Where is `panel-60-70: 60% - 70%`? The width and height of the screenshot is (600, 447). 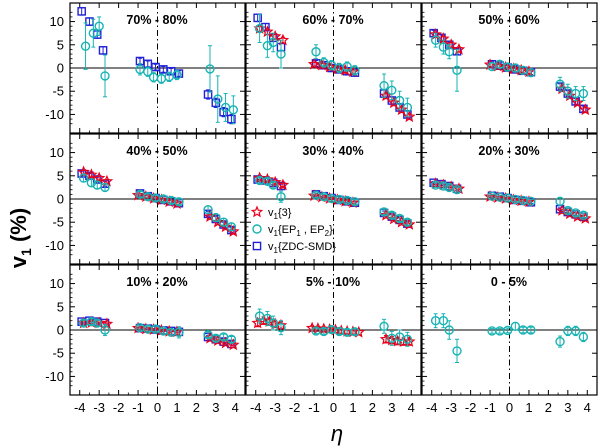
panel-60-70: 60% - 70% is located at coordinates (333, 68).